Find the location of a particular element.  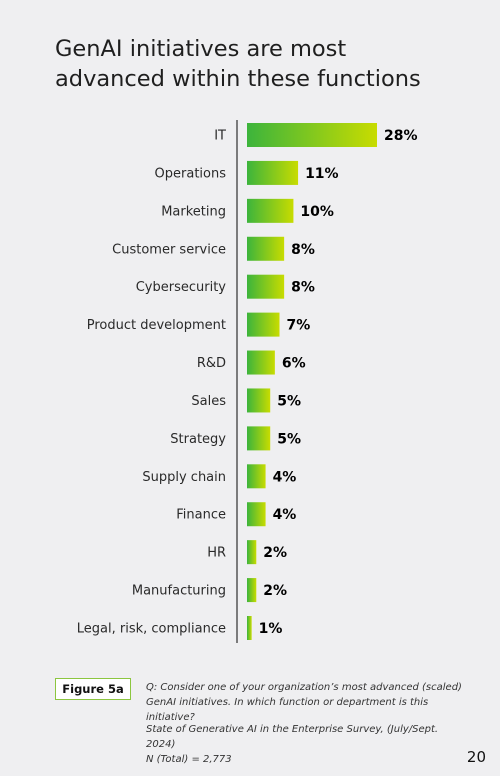

category-label: Customer service is located at coordinates (169, 249).